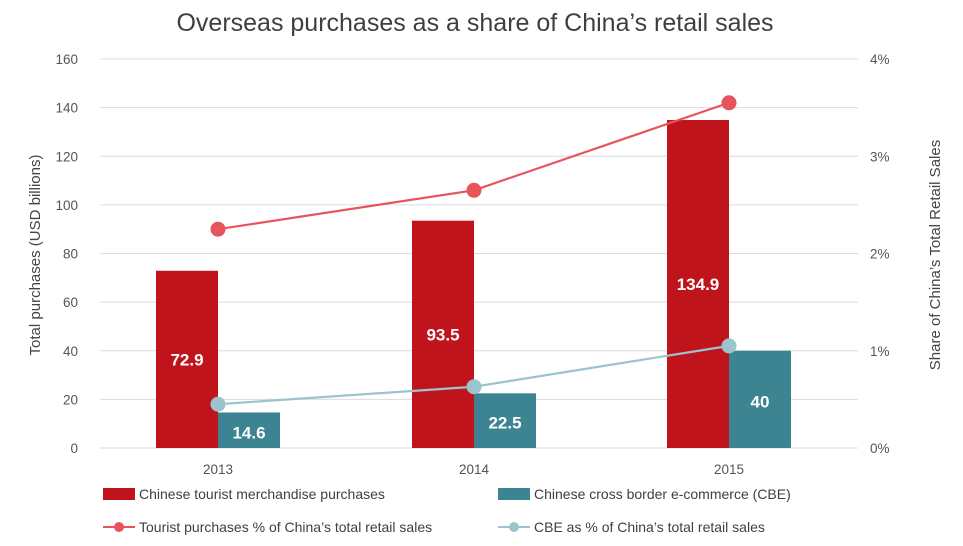 Image resolution: width=963 pixels, height=546 pixels. I want to click on x-axis-ticks: 2013 2014 2015, so click(473, 469).